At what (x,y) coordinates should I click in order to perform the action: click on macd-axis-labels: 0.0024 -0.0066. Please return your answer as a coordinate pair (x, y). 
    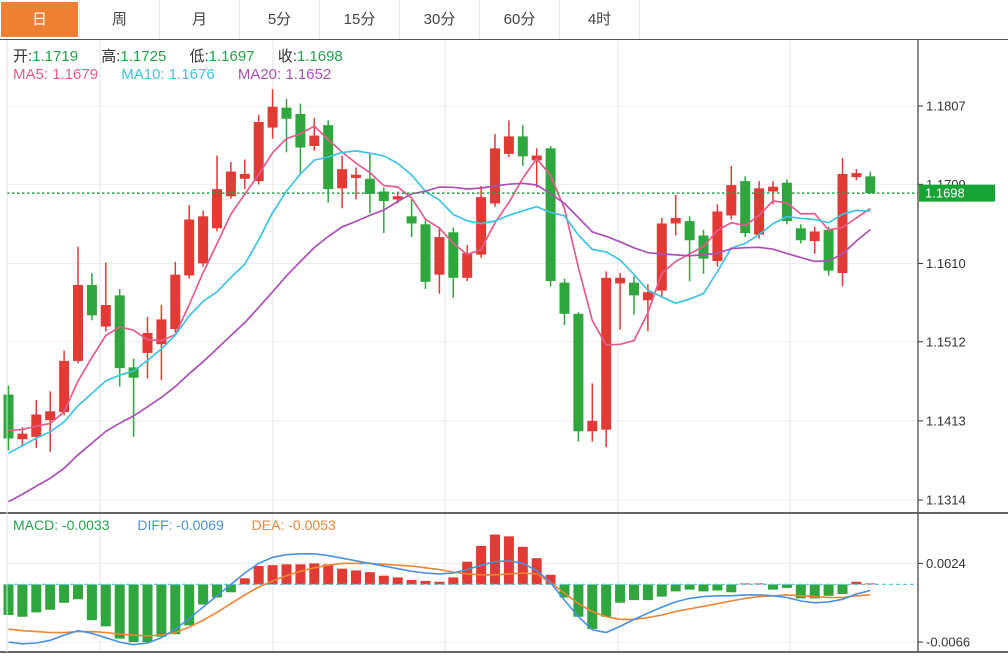
    Looking at the image, I should click on (488, 603).